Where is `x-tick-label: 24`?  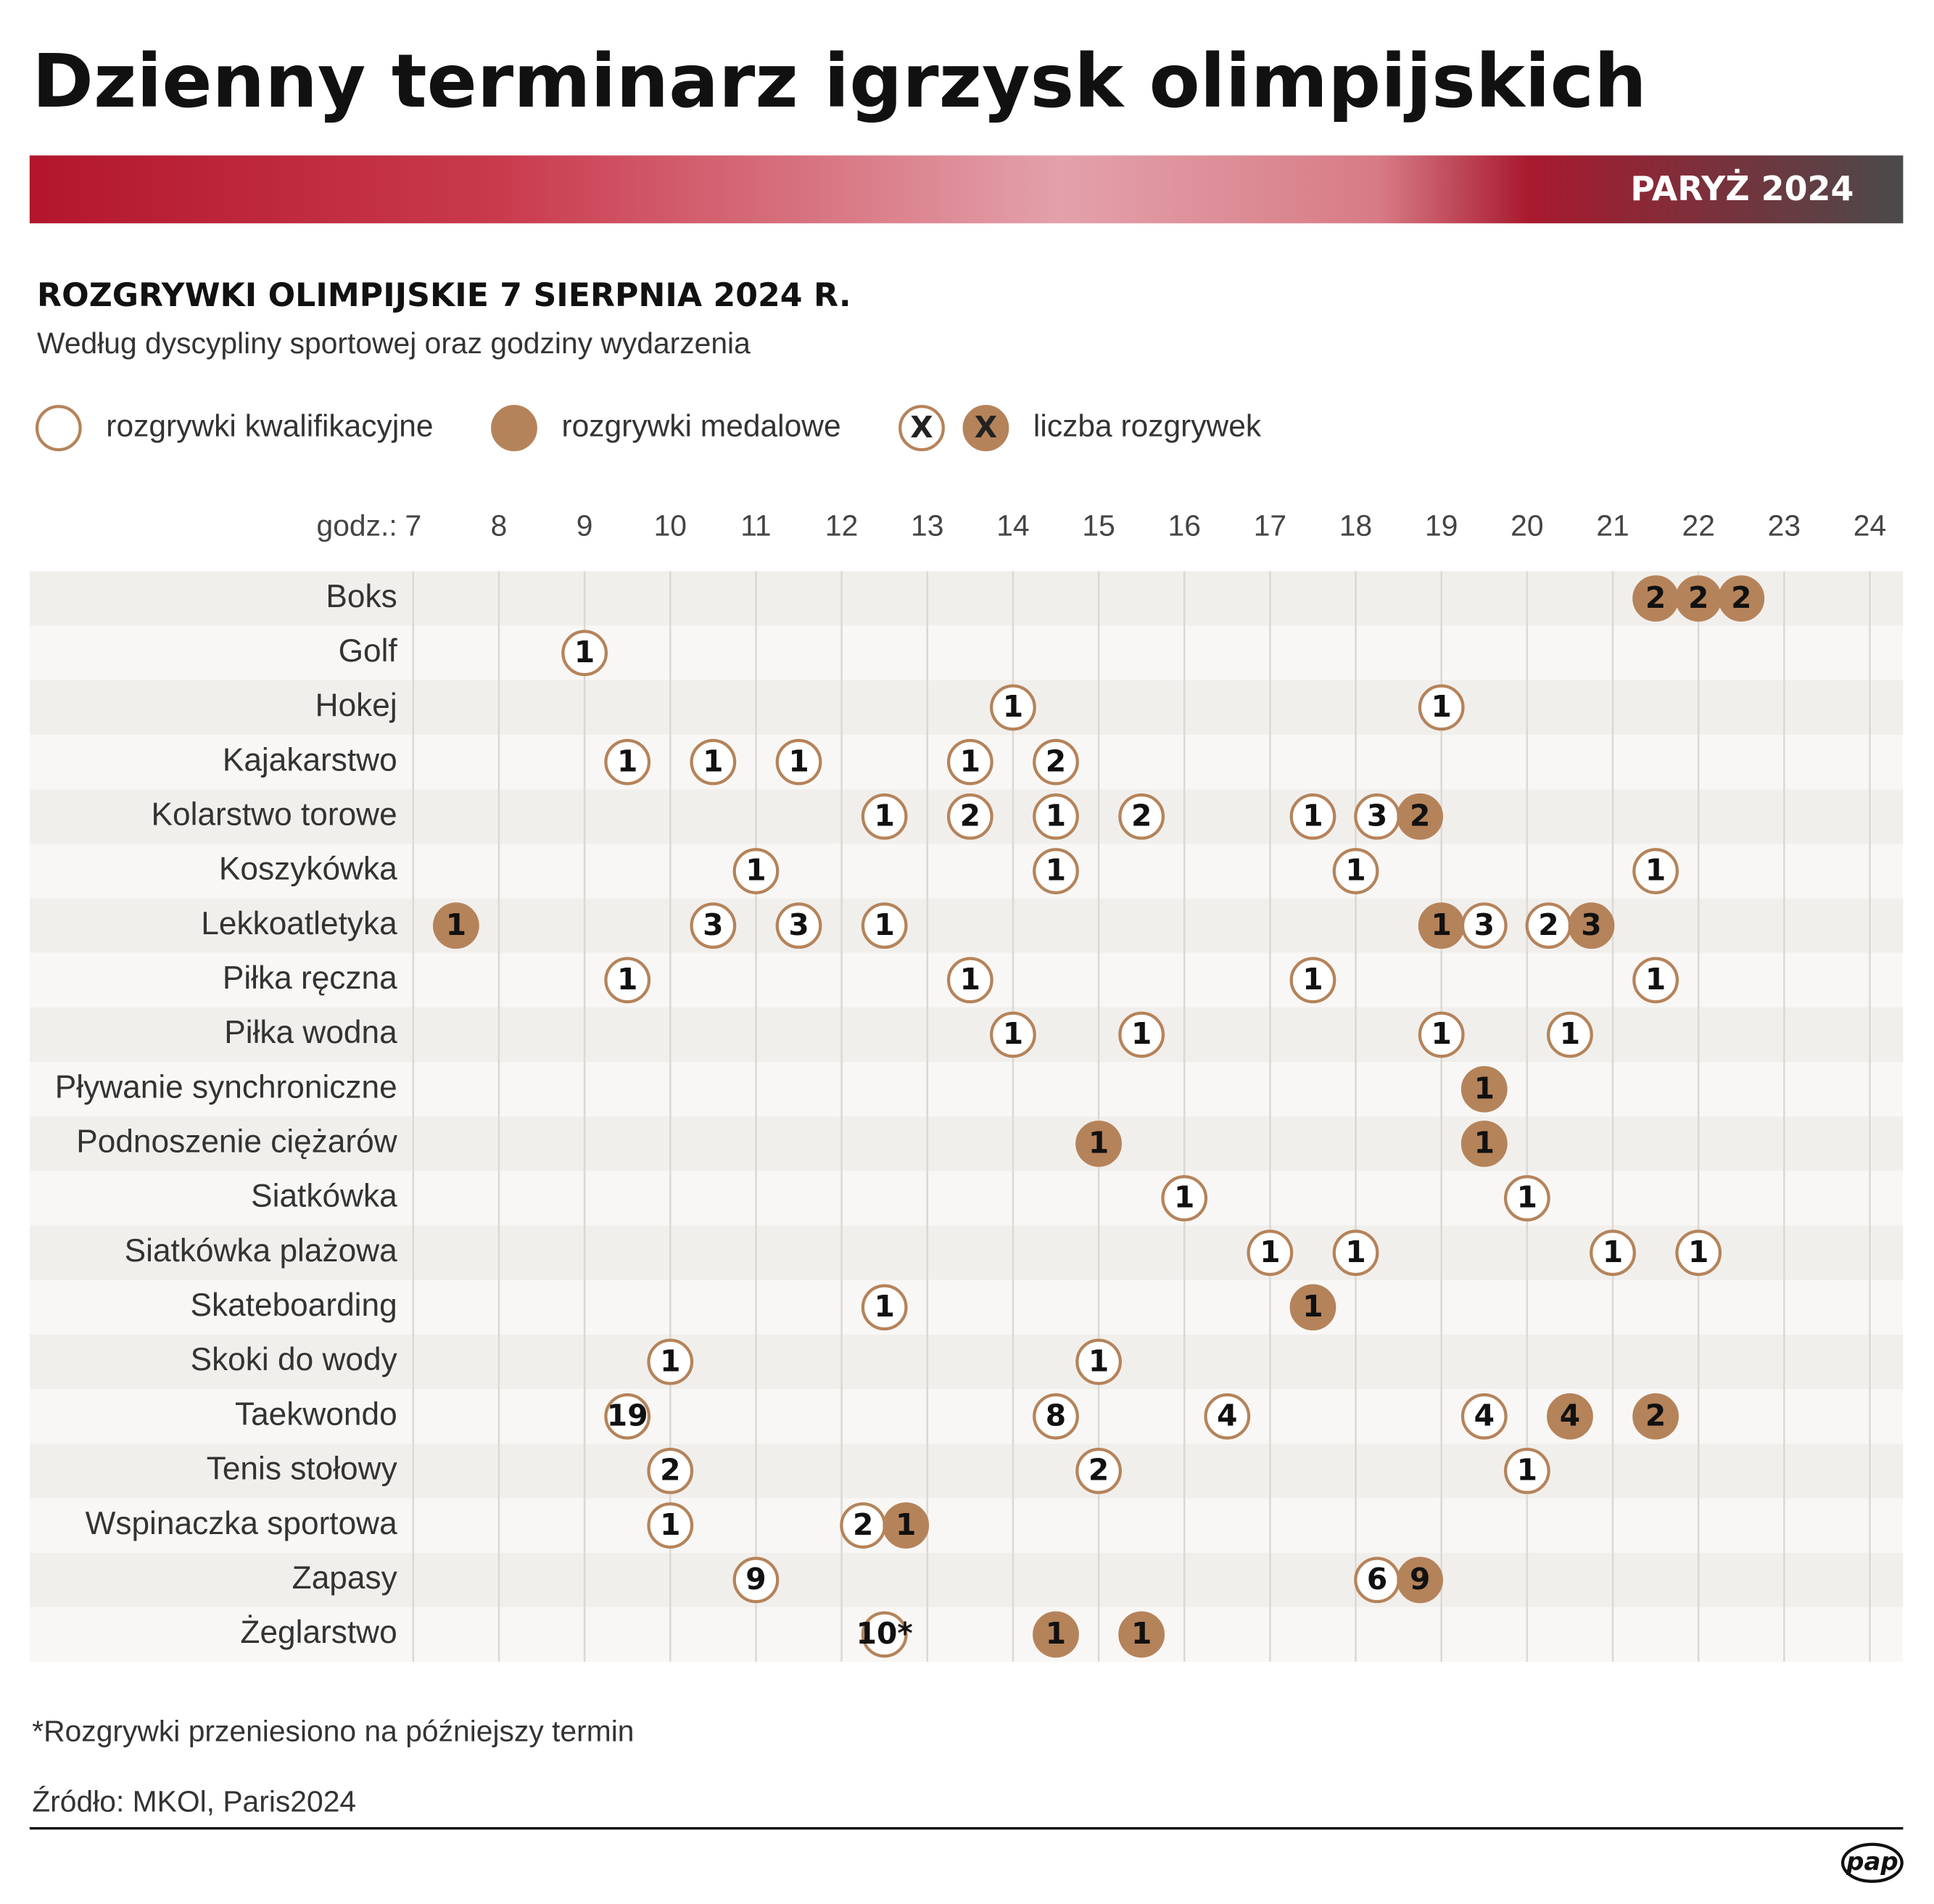 x-tick-label: 24 is located at coordinates (1870, 526).